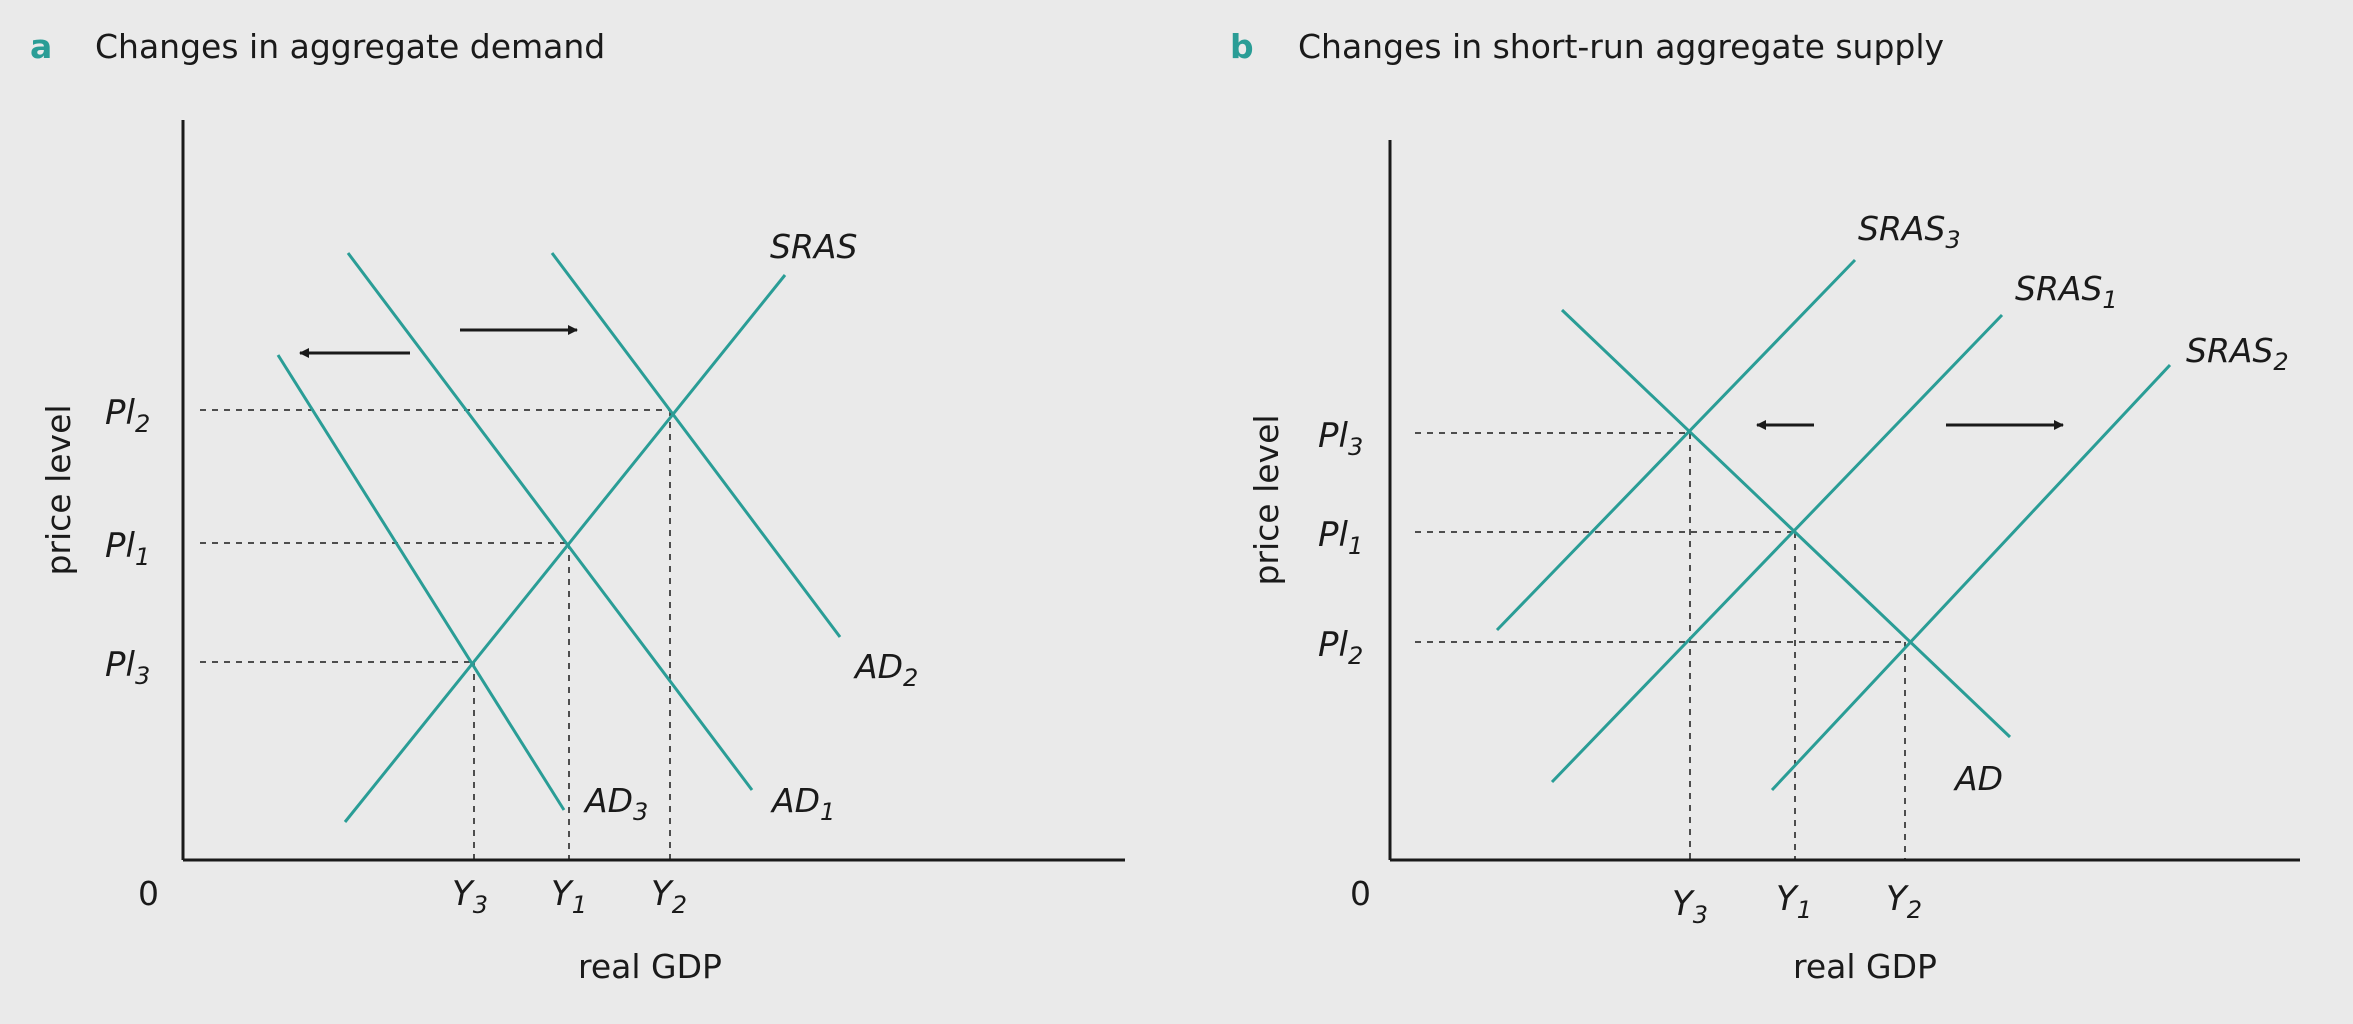  I want to click on panel-b-ytick-3: Pl2, so click(1340, 647).